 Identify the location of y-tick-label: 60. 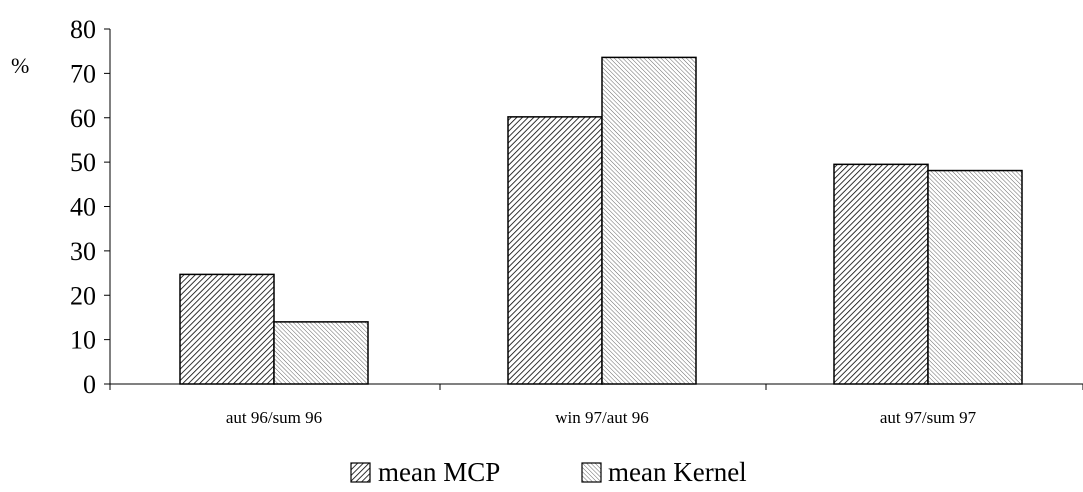
(83, 118).